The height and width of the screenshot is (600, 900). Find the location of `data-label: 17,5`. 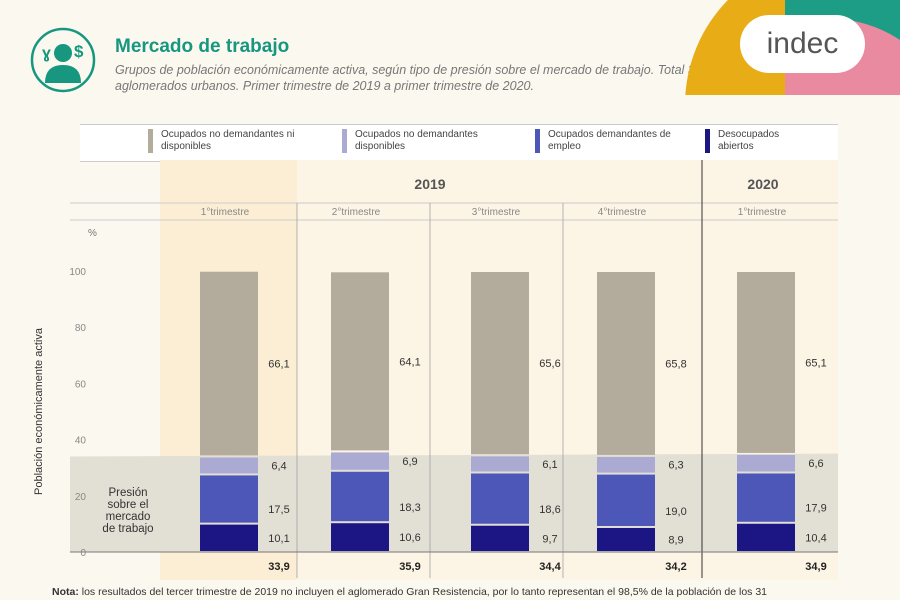

data-label: 17,5 is located at coordinates (278, 510).